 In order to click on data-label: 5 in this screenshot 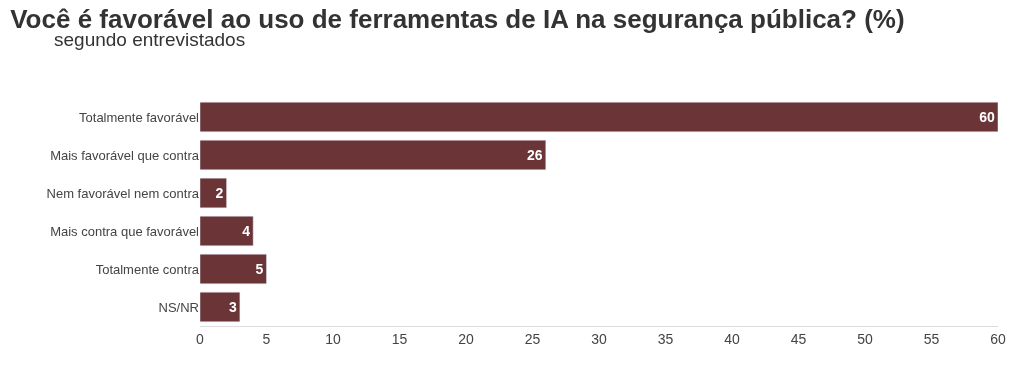, I will do `click(259, 269)`.